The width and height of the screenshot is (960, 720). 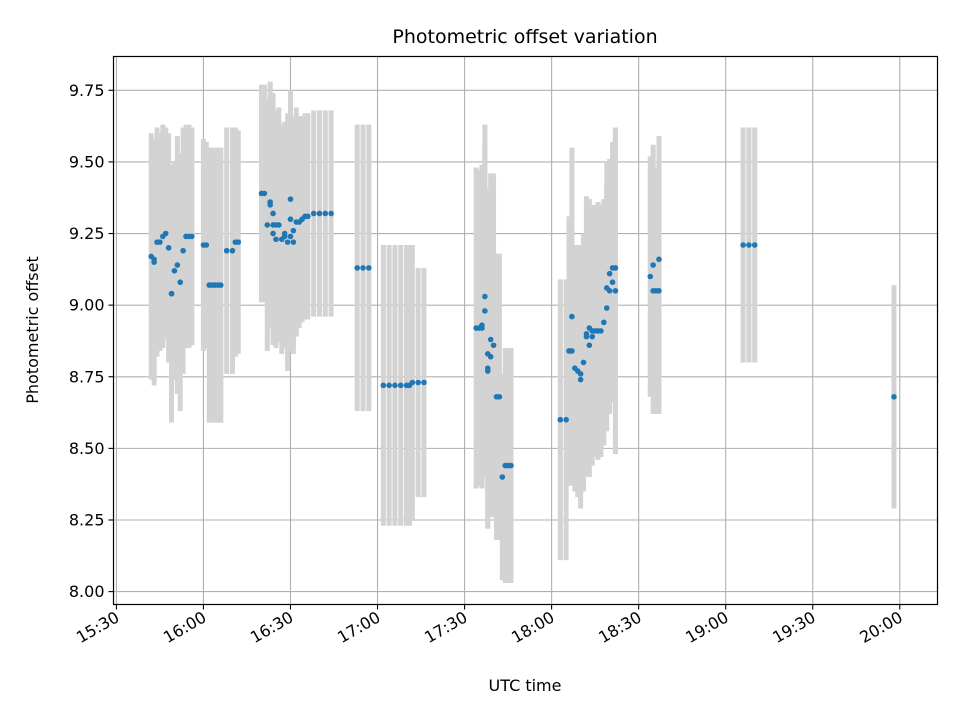 I want to click on y-tick-label: 9.75, so click(x=87, y=90).